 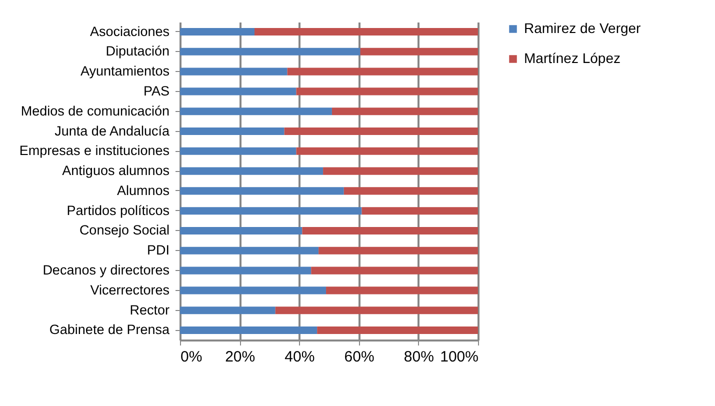 I want to click on x-tick-label: 0%, so click(x=191, y=357).